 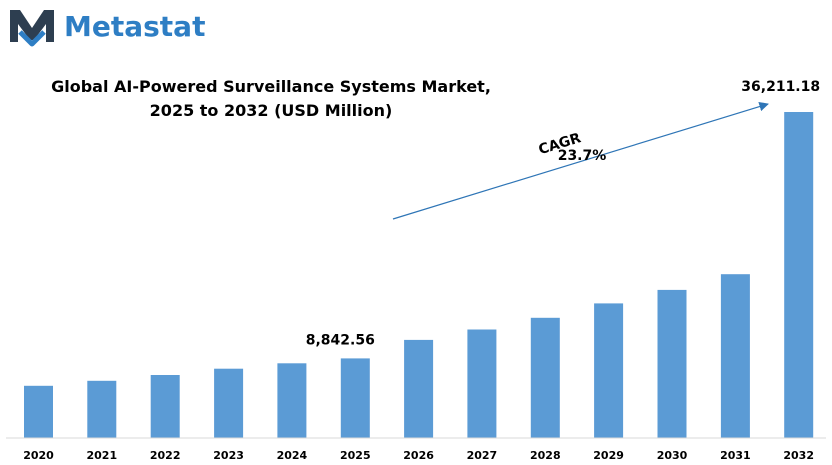 What do you see at coordinates (134, 26) in the screenshot?
I see `brand-name: Metastat` at bounding box center [134, 26].